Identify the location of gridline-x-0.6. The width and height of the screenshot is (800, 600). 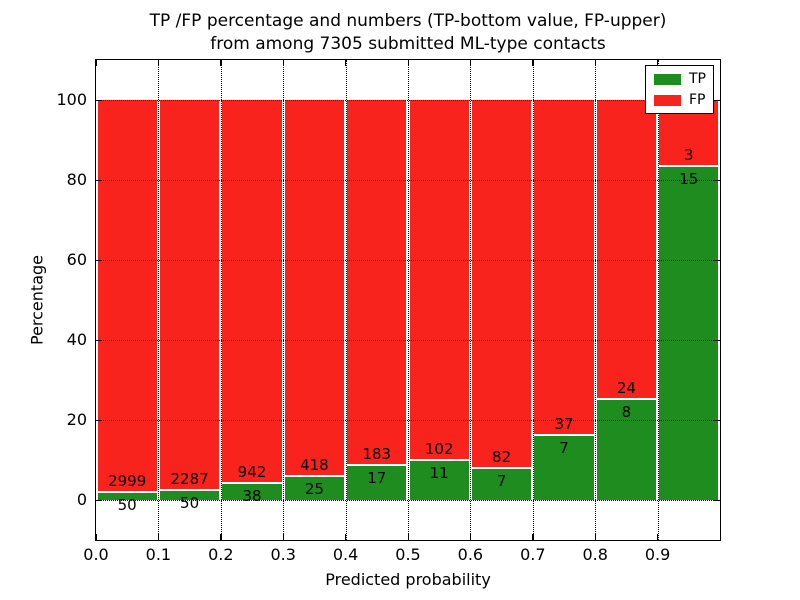
(471, 300).